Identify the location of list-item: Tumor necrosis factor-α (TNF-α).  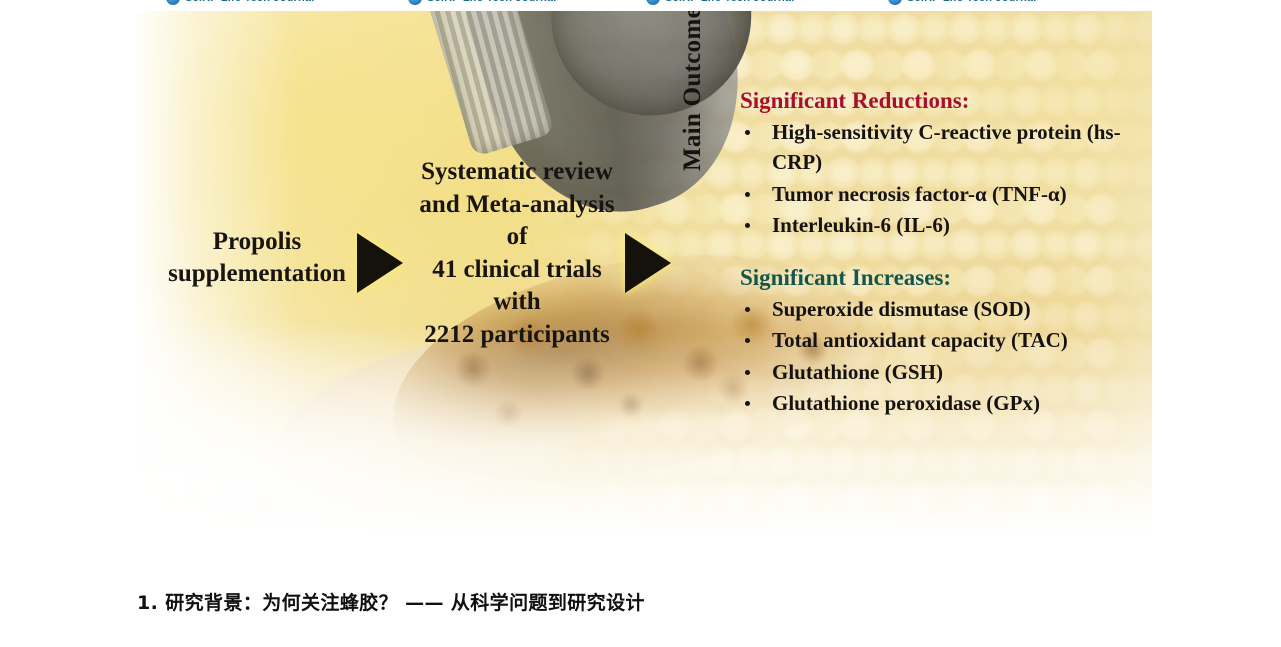
(946, 194).